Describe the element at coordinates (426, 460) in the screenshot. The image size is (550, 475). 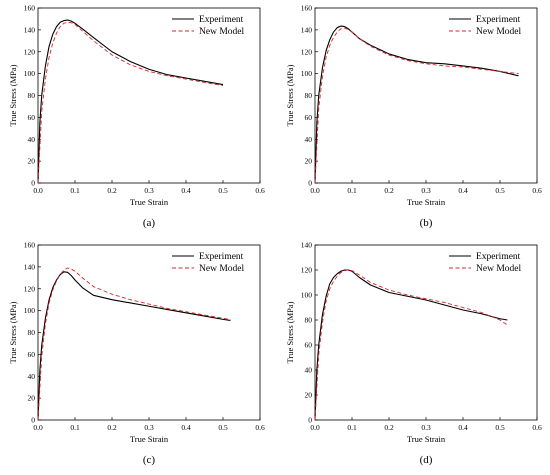
I see `panel-label: (d)` at that location.